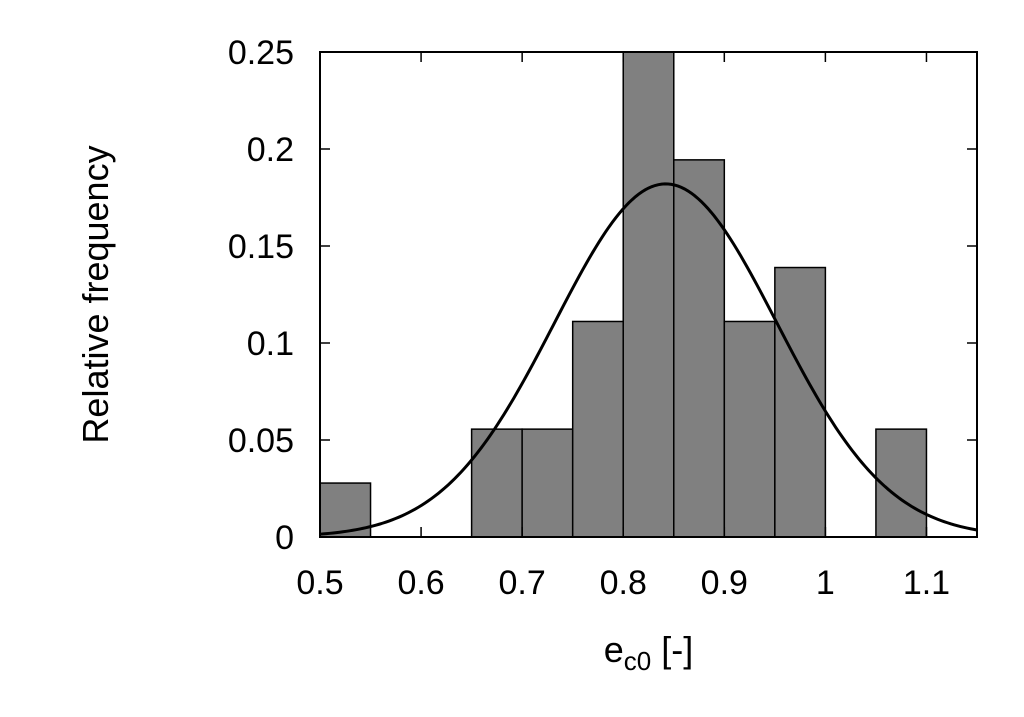 The height and width of the screenshot is (717, 1024). What do you see at coordinates (672, 649) in the screenshot?
I see `x-axis-title-suffix: [-]` at bounding box center [672, 649].